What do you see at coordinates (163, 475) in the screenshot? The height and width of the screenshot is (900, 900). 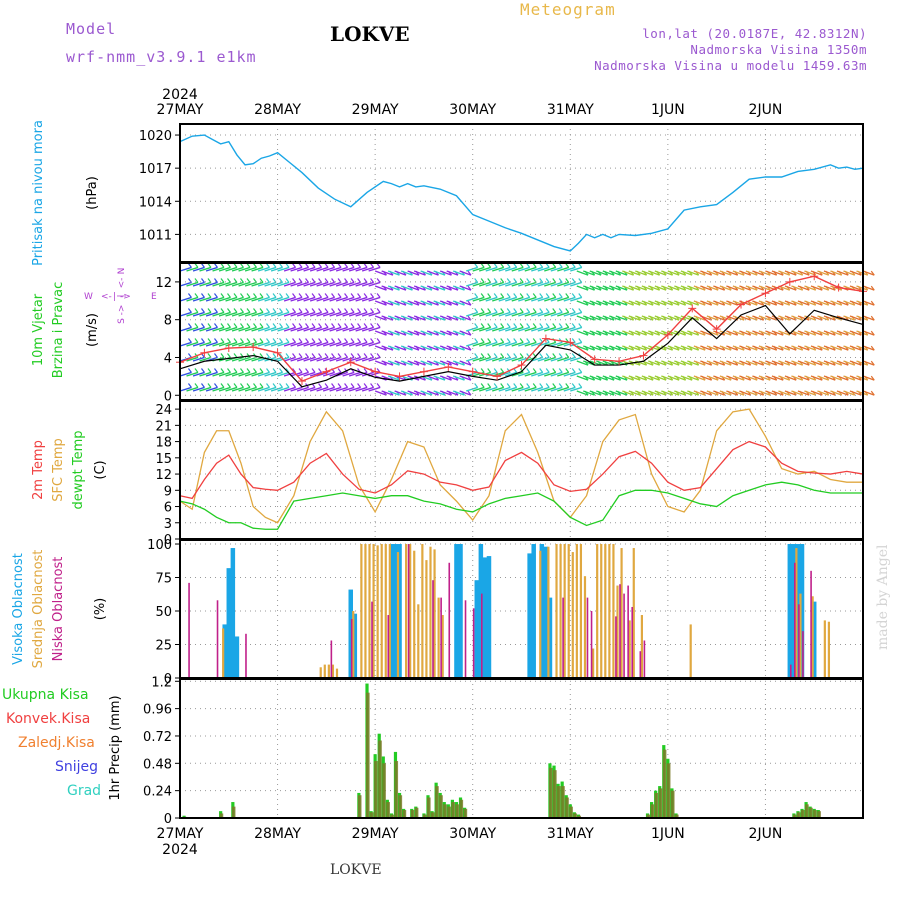 I see `temp-ytick-label: 12` at bounding box center [163, 475].